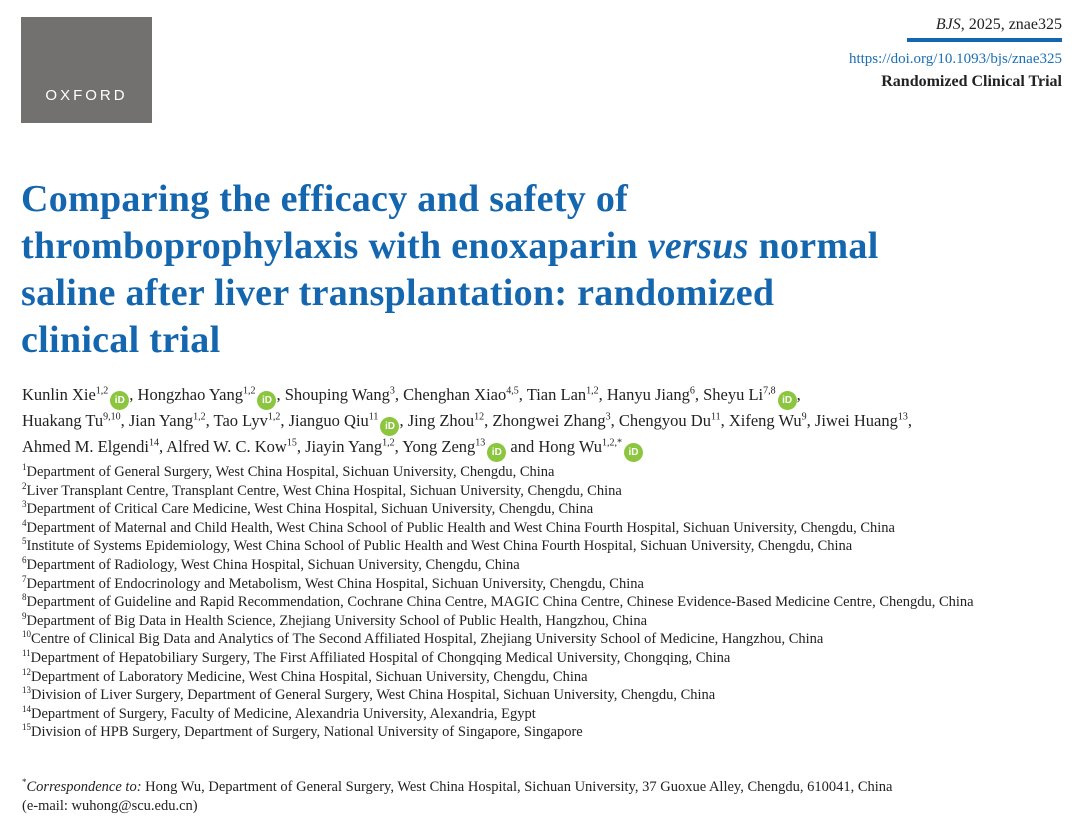 The height and width of the screenshot is (824, 1080). Describe the element at coordinates (549, 420) in the screenshot. I see `author-name: Zhongwei Zhang` at that location.